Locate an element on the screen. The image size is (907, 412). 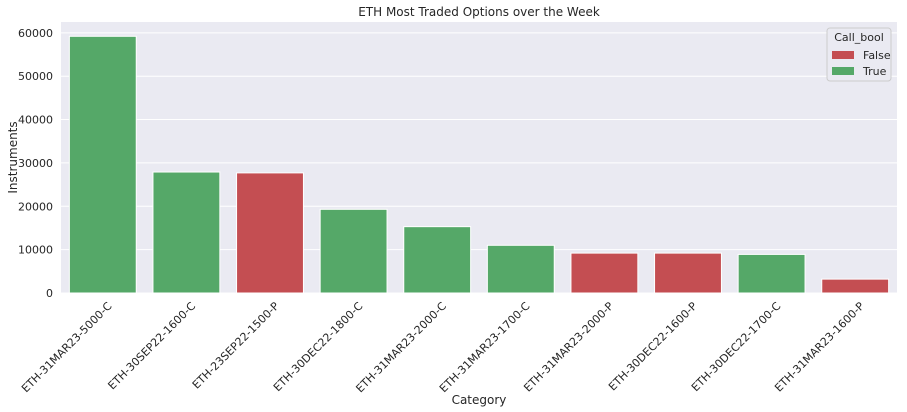
x-tick-label: ETH-31MAR23-2000-P is located at coordinates (568, 346).